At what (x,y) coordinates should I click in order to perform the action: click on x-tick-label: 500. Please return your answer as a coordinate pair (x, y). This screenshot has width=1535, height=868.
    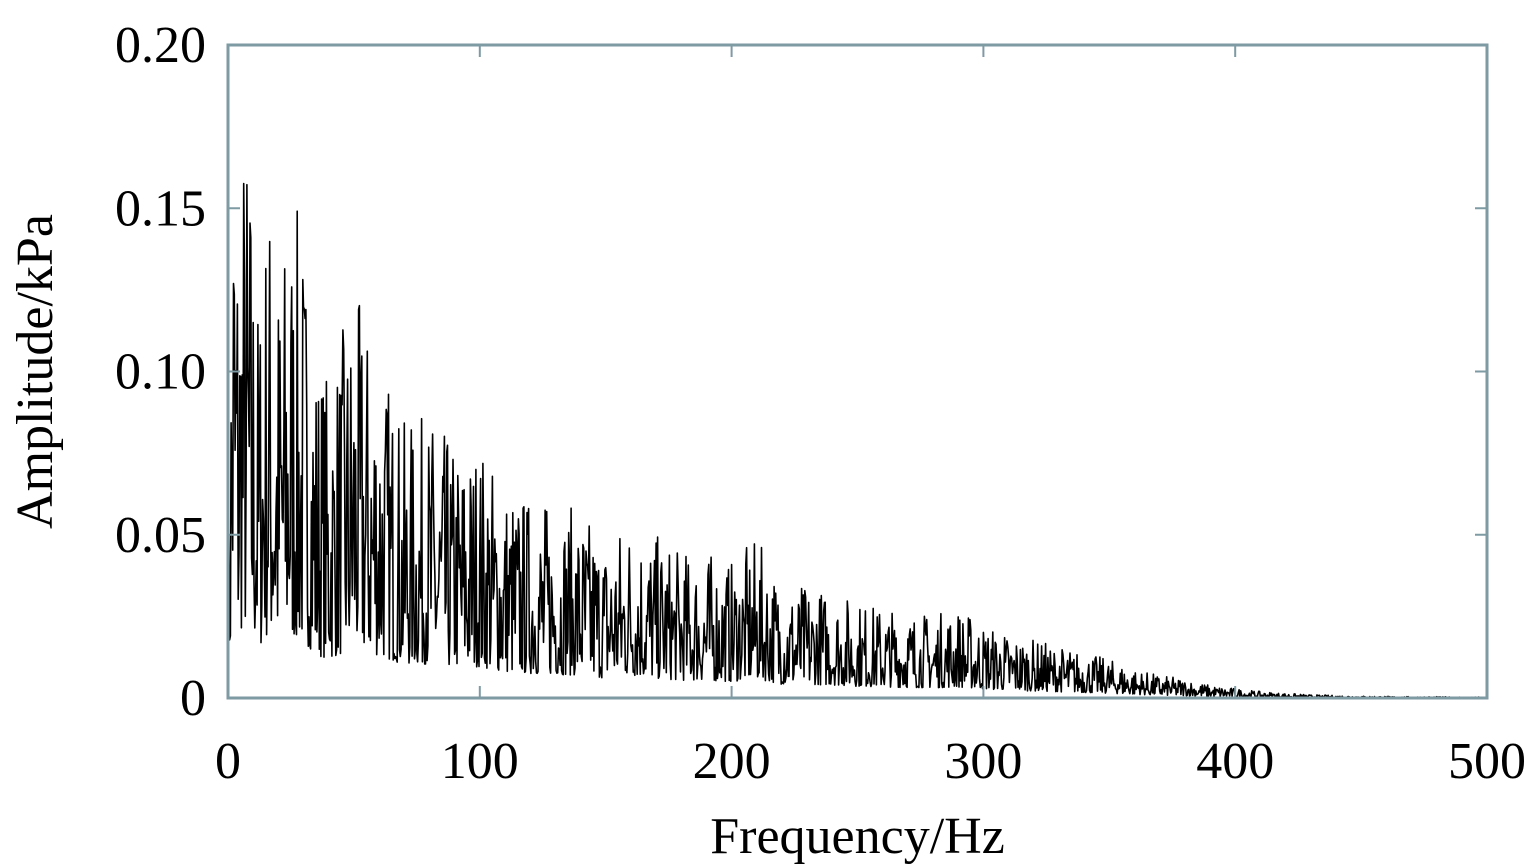
    Looking at the image, I should click on (1487, 761).